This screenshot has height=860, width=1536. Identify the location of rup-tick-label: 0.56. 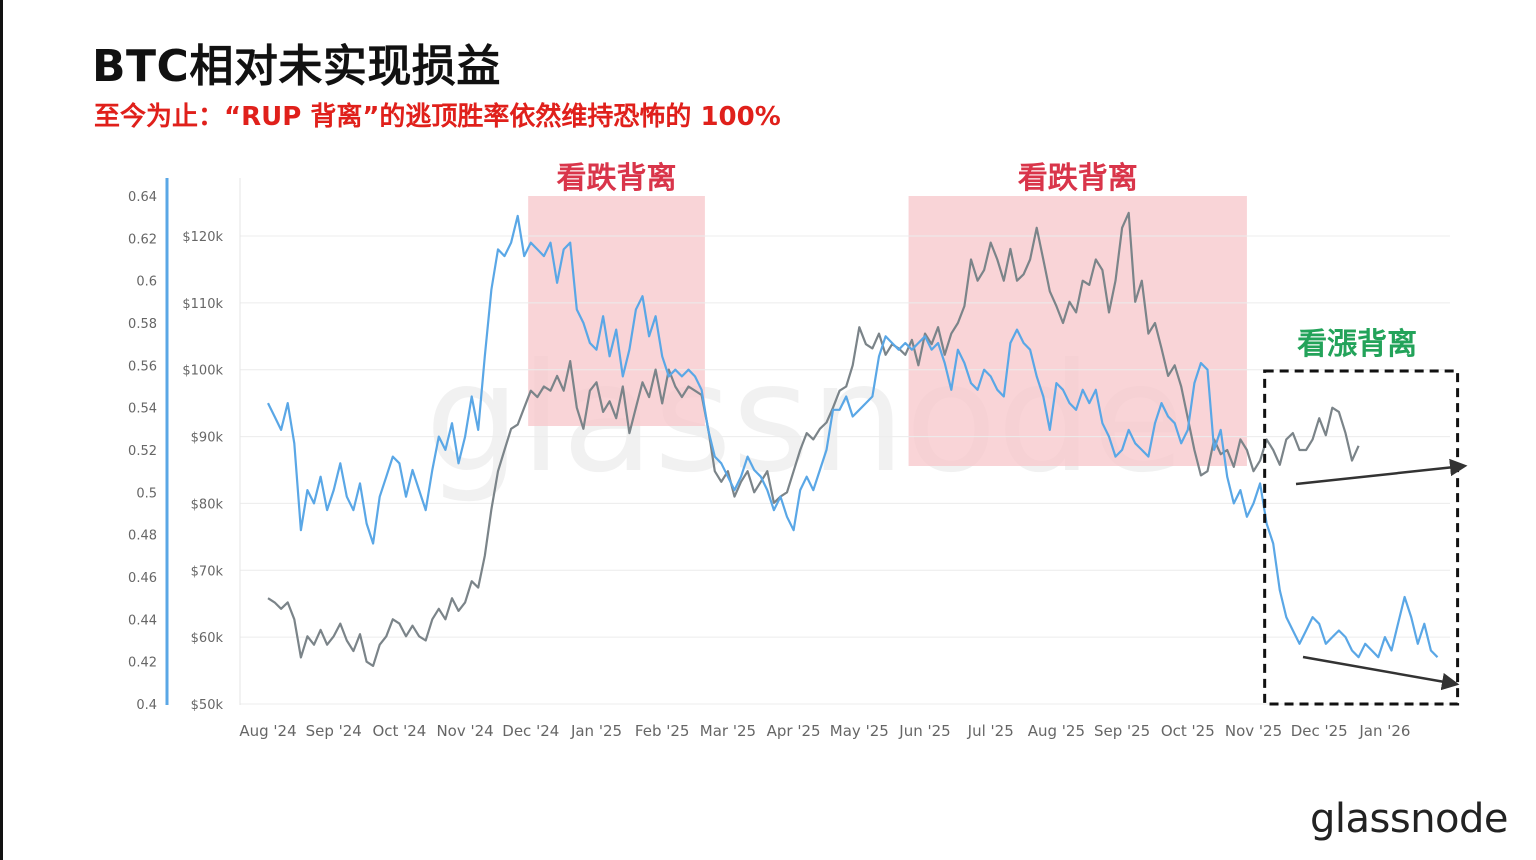
(142, 366).